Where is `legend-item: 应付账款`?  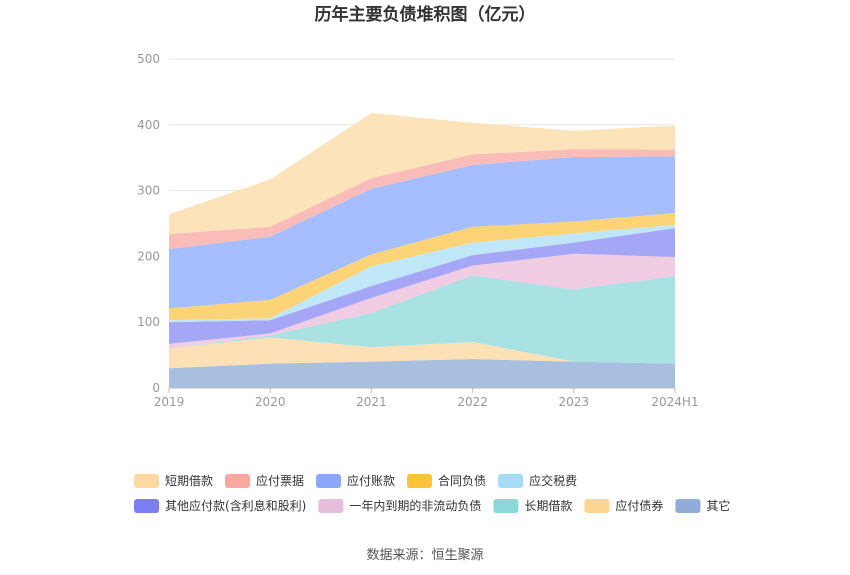 legend-item: 应付账款 is located at coordinates (355, 480).